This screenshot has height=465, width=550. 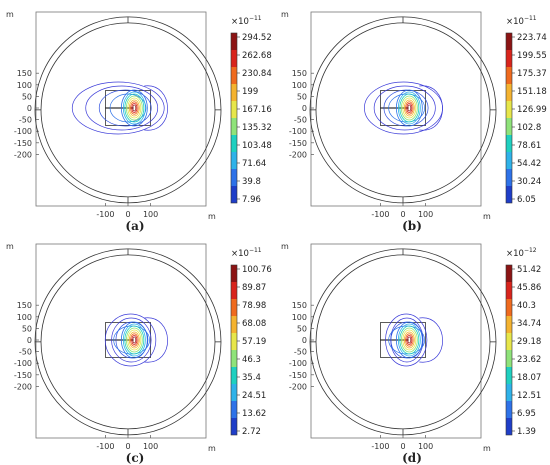 What do you see at coordinates (529, 288) in the screenshot?
I see `colorbar-label: 45.86` at bounding box center [529, 288].